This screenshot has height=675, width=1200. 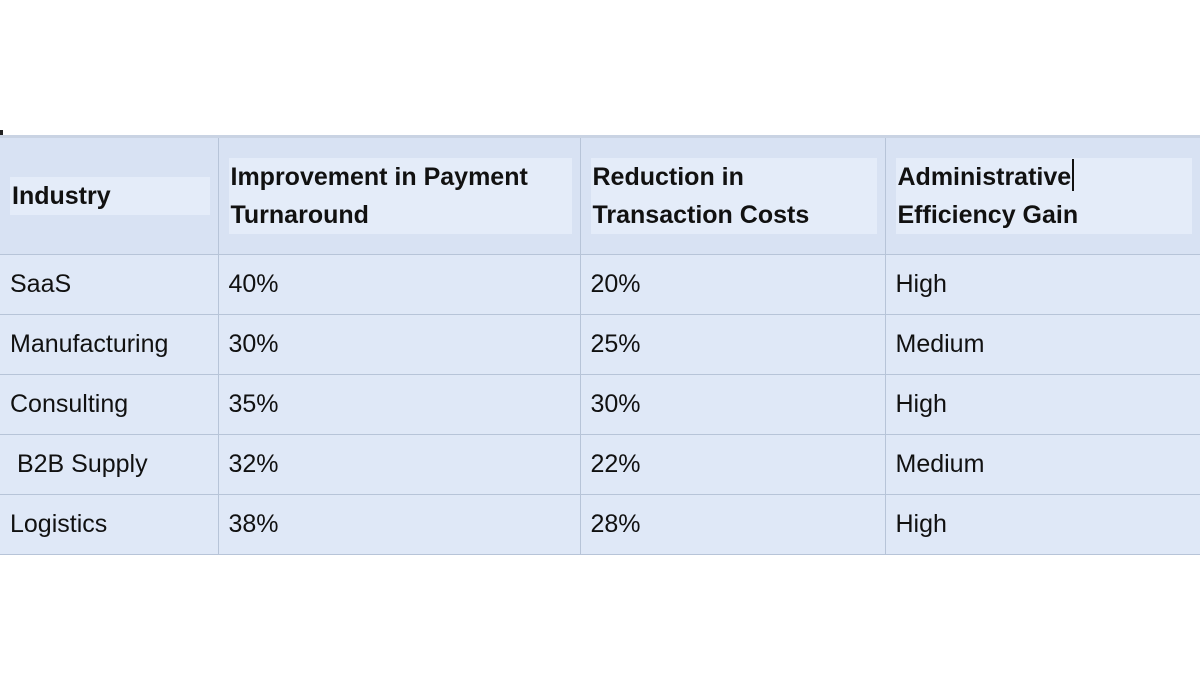 I want to click on header-label: Improvement in Payment Turnaround, so click(x=400, y=196).